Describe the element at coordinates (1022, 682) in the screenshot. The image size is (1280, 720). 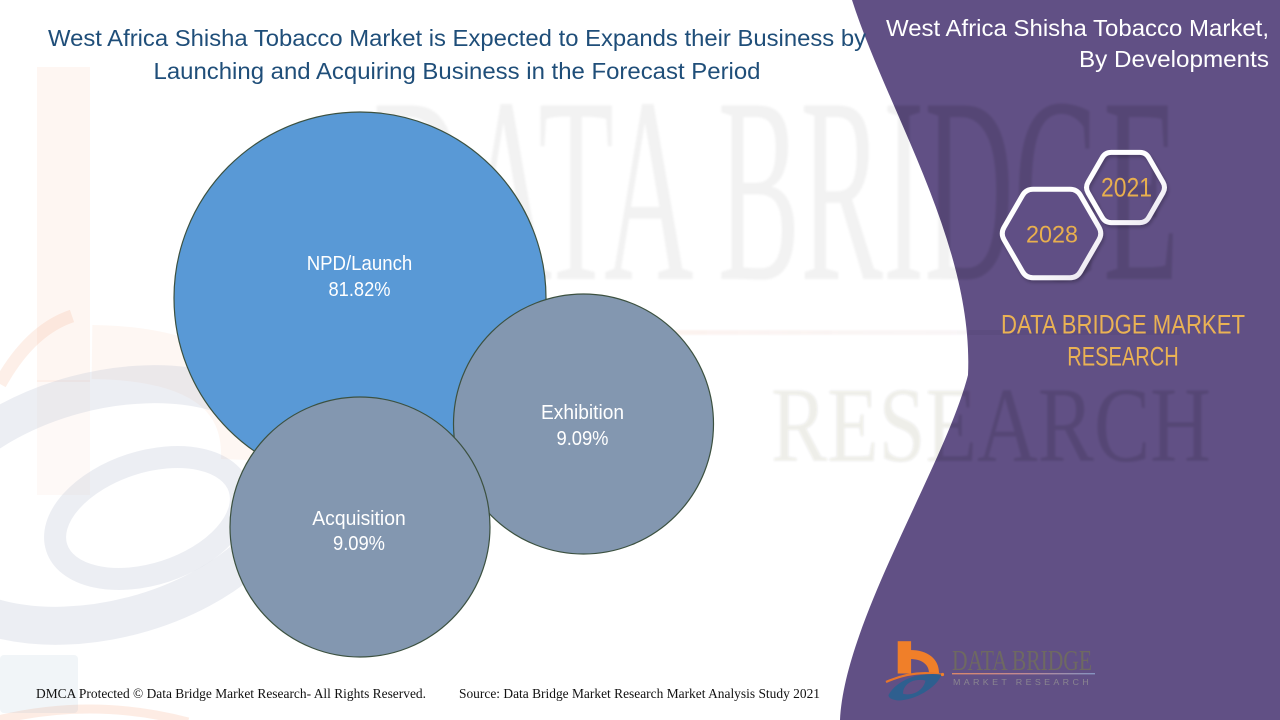
I see `svg-text: MARKET RESEARCH` at that location.